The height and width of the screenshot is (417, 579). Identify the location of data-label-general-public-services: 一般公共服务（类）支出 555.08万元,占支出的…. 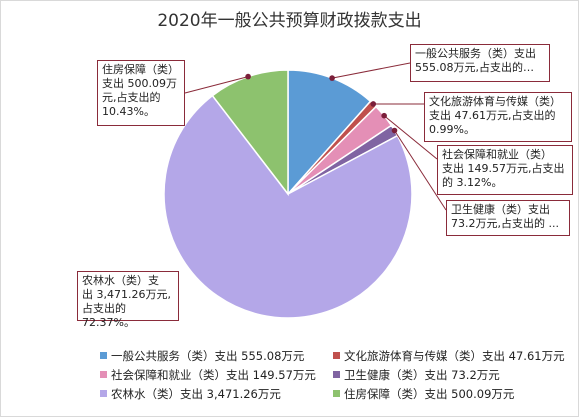
(480, 63).